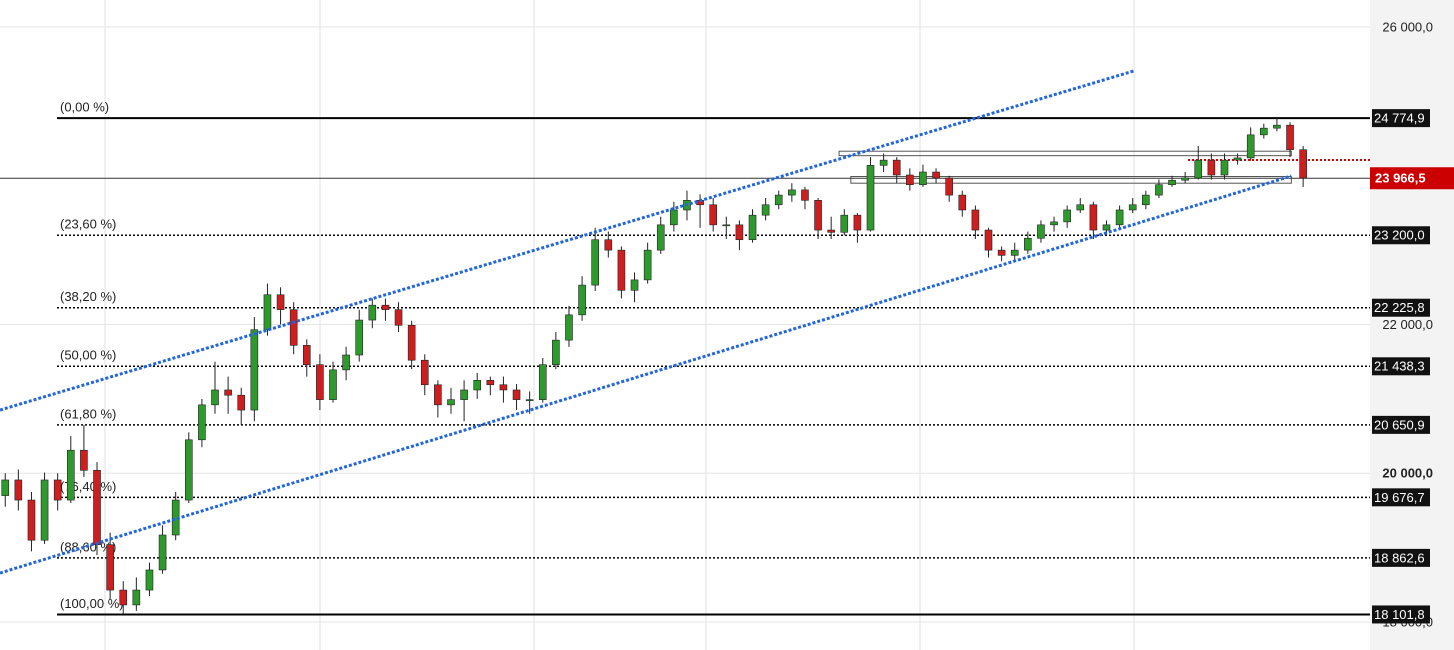 This screenshot has width=1454, height=650. I want to click on level-label: 23 200,0, so click(1399, 235).